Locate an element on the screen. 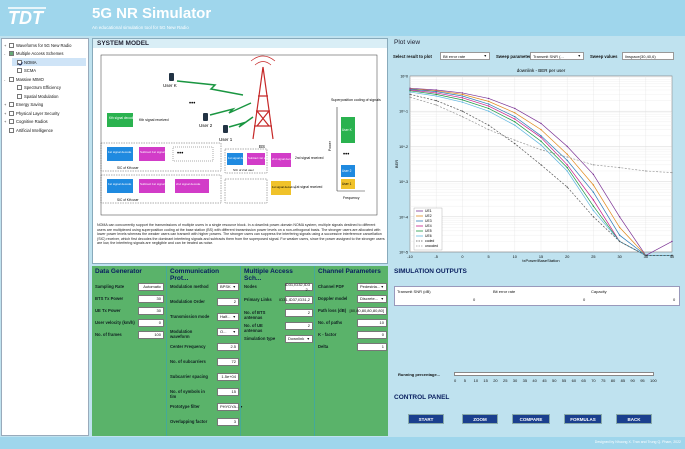  chart-xlabel: txPower/BaseStation is located at coordinates (540, 260).